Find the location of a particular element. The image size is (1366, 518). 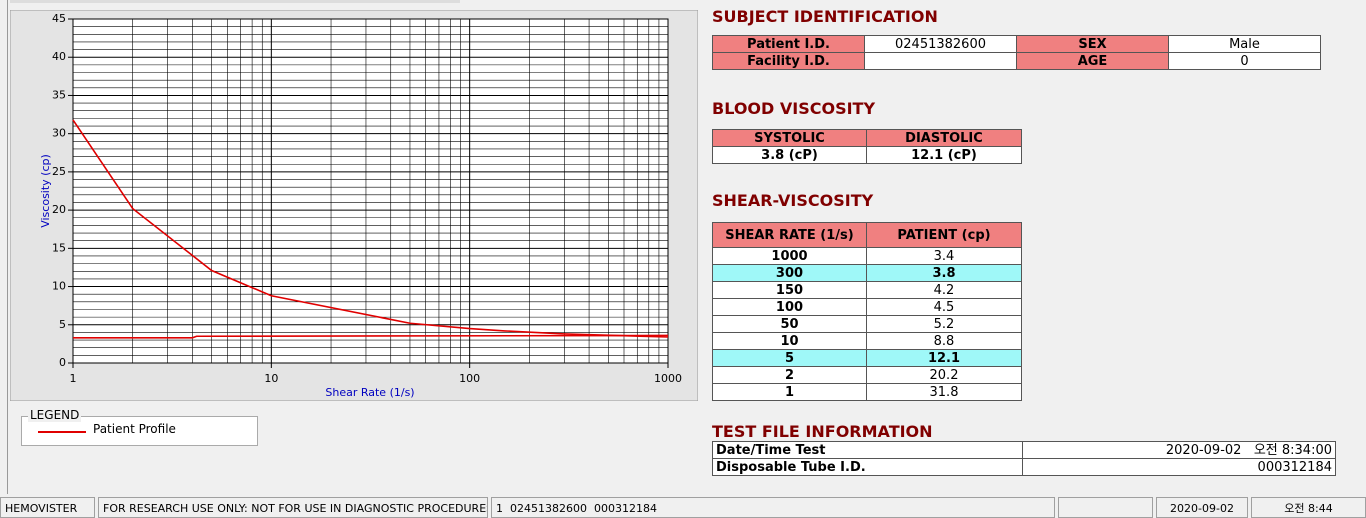

legend-swatch is located at coordinates (62, 432).